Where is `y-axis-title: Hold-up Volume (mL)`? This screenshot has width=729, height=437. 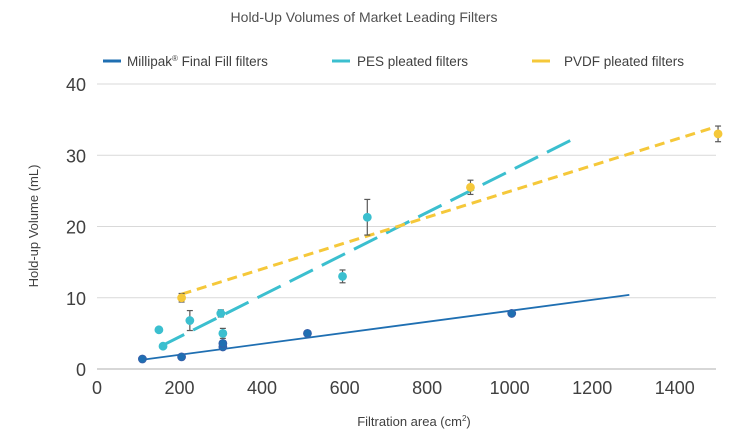 y-axis-title: Hold-up Volume (mL) is located at coordinates (33, 226).